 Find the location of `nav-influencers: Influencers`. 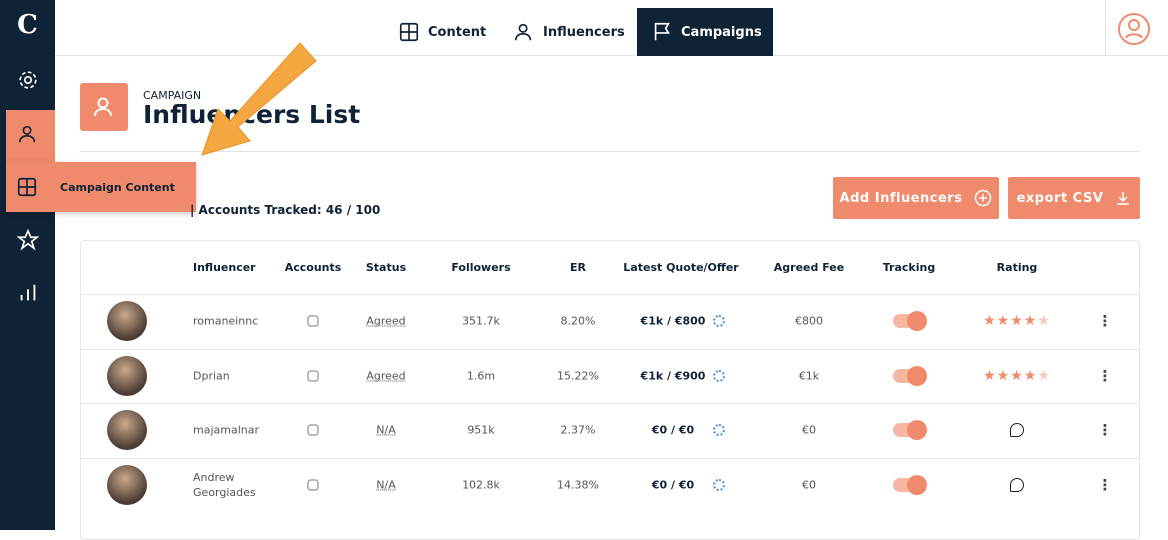

nav-influencers: Influencers is located at coordinates (569, 32).